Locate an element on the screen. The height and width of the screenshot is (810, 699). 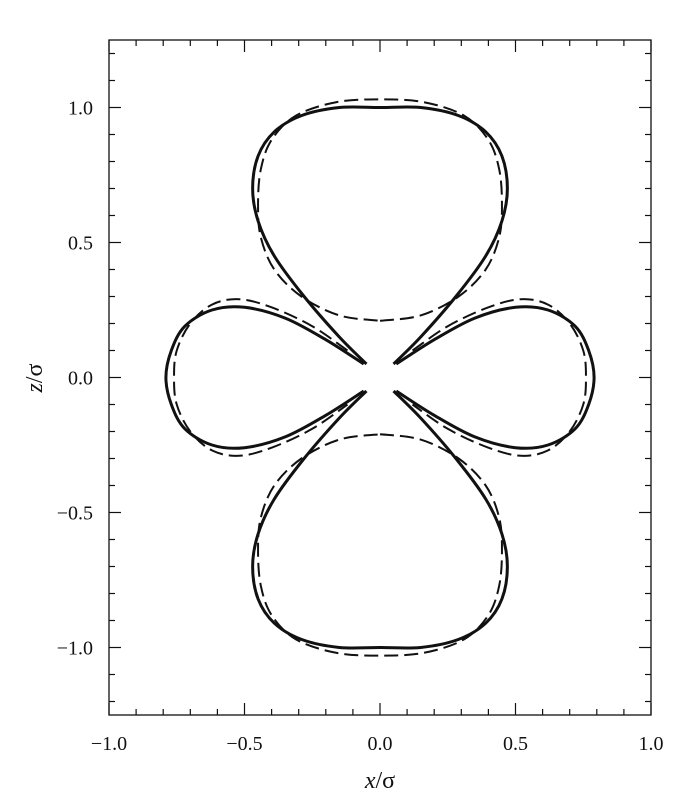
y-tick-label: 0.5 is located at coordinates (80, 244).